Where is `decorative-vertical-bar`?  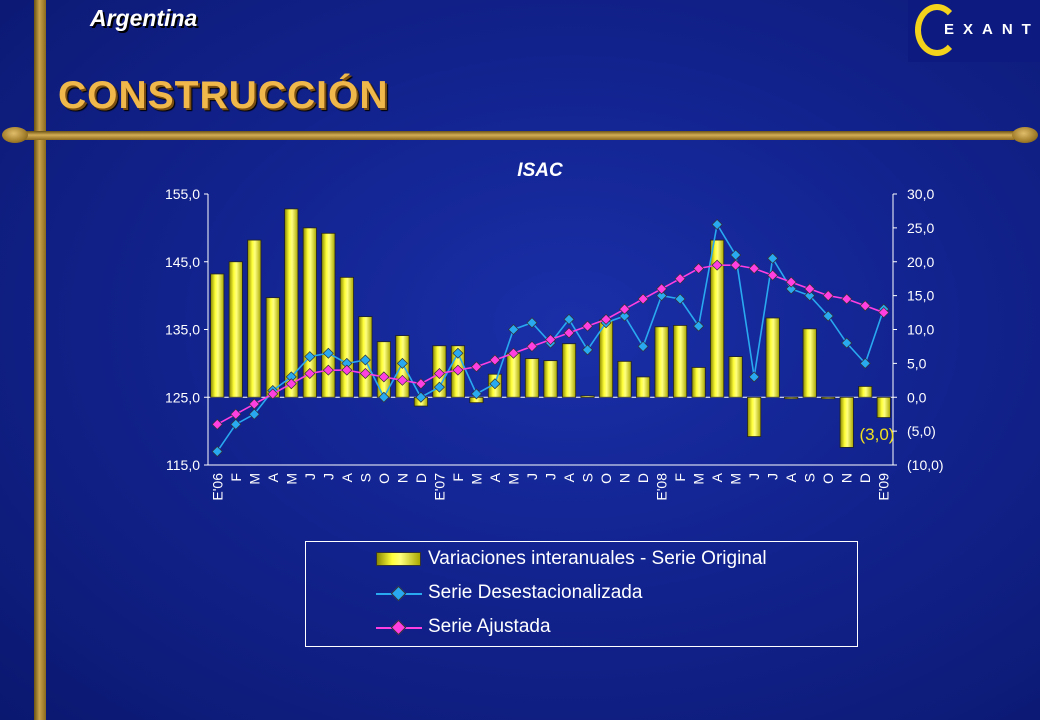
decorative-vertical-bar is located at coordinates (40, 360).